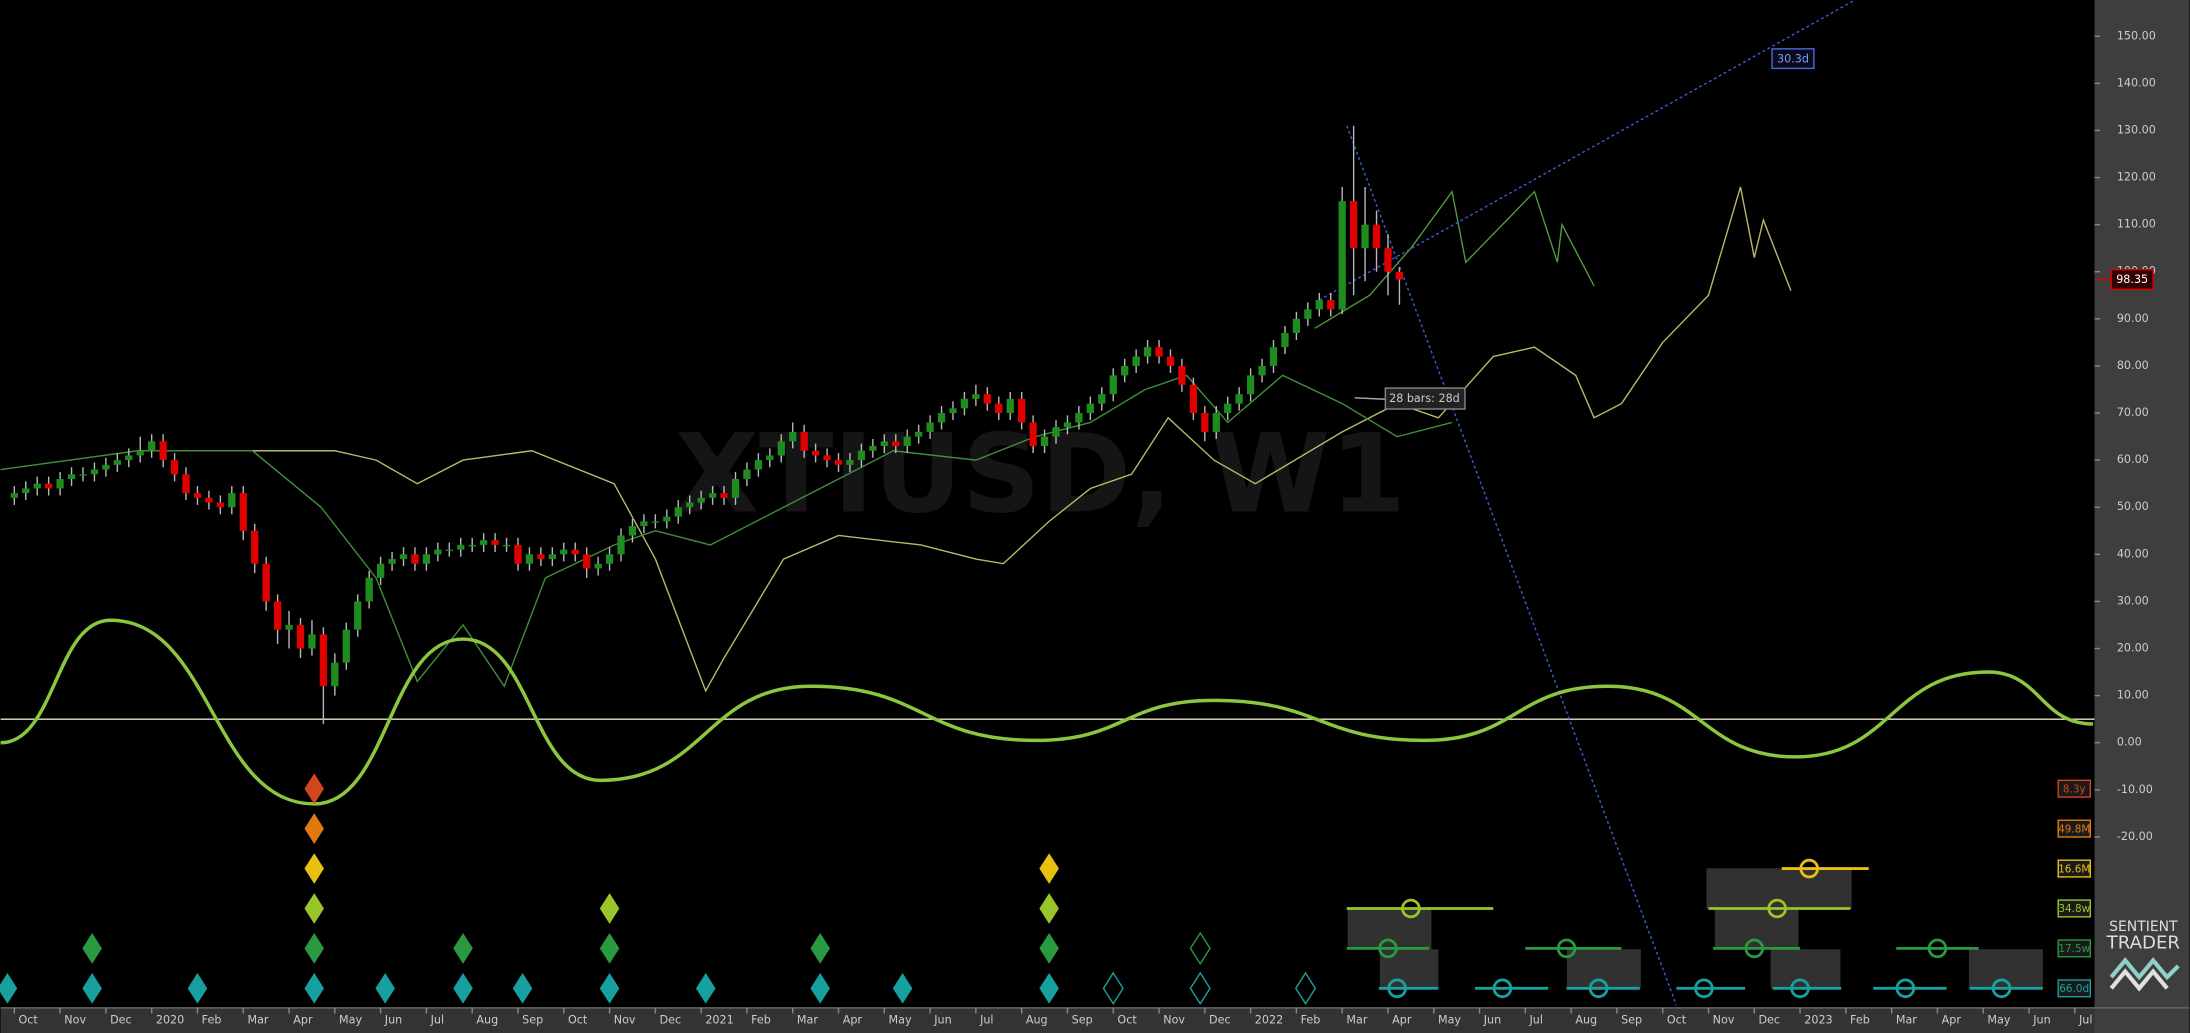  What do you see at coordinates (2133, 365) in the screenshot?
I see `y-tick-label: 80.00` at bounding box center [2133, 365].